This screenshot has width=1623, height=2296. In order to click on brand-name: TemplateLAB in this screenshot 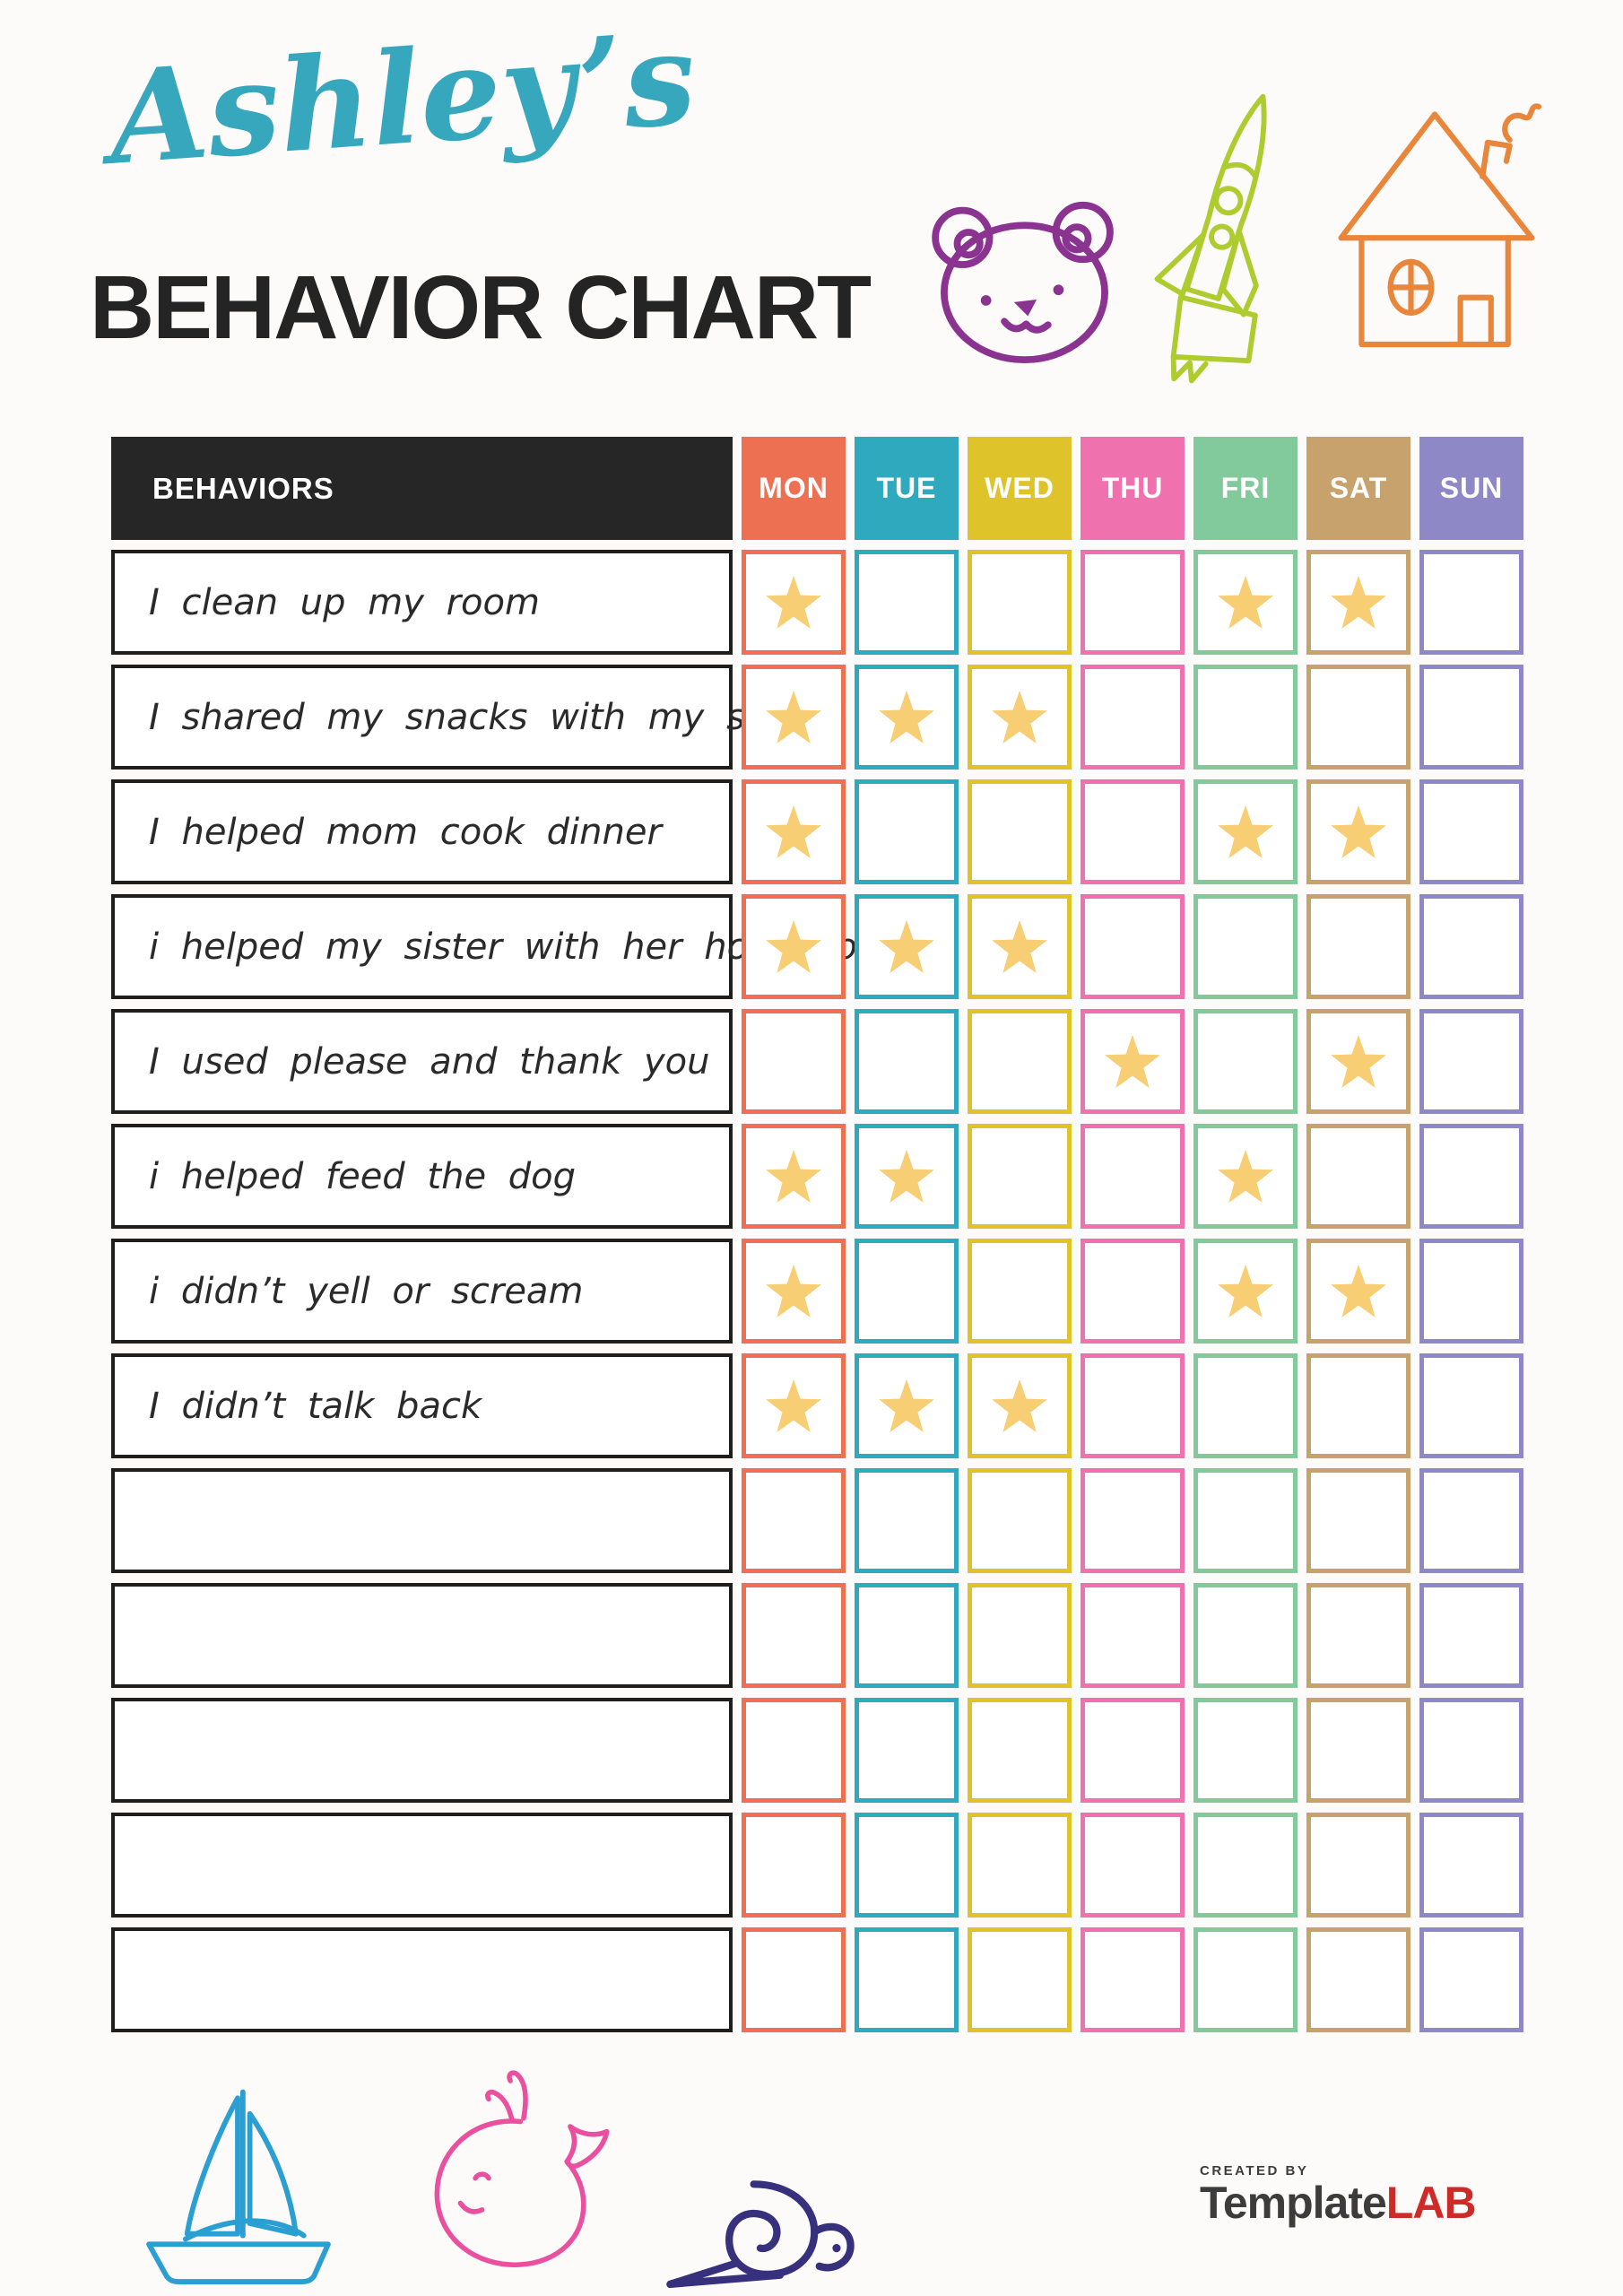, I will do `click(1338, 2203)`.